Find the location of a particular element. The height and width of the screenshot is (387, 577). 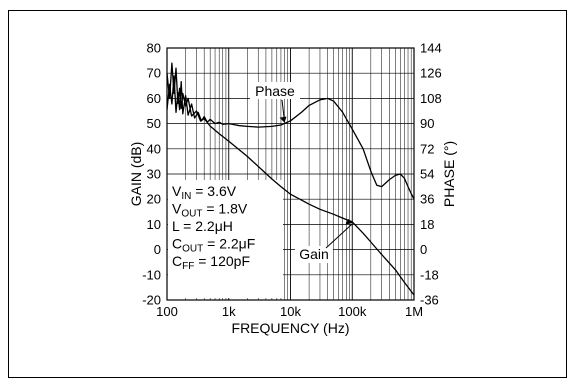

test-condition-line: COUT = 2.2μF is located at coordinates (213, 245).